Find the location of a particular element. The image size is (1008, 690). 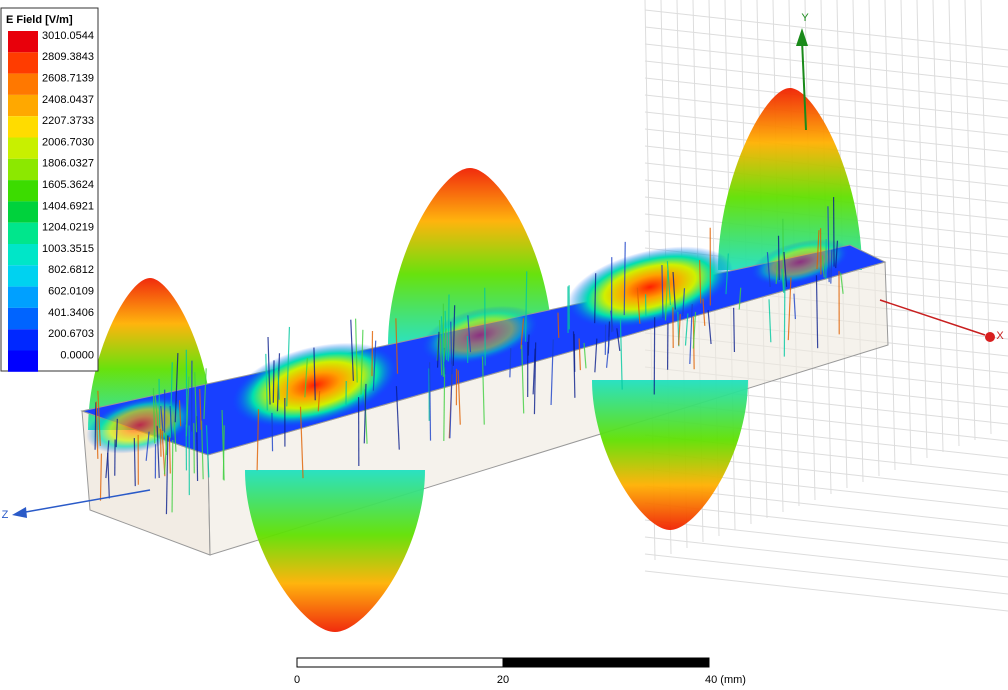

legend-label: 3010.0544 is located at coordinates (68, 36).